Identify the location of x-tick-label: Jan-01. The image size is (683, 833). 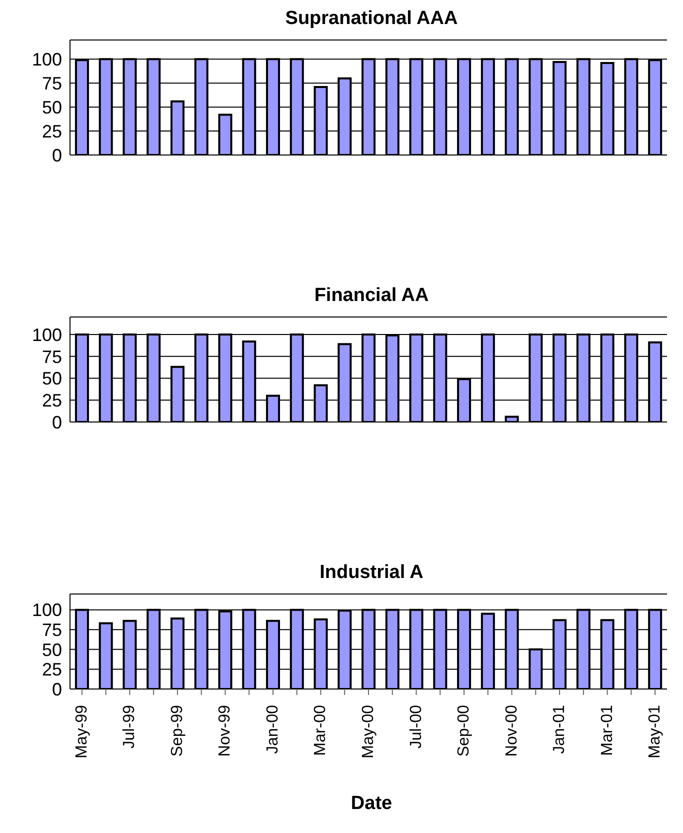
(559, 729).